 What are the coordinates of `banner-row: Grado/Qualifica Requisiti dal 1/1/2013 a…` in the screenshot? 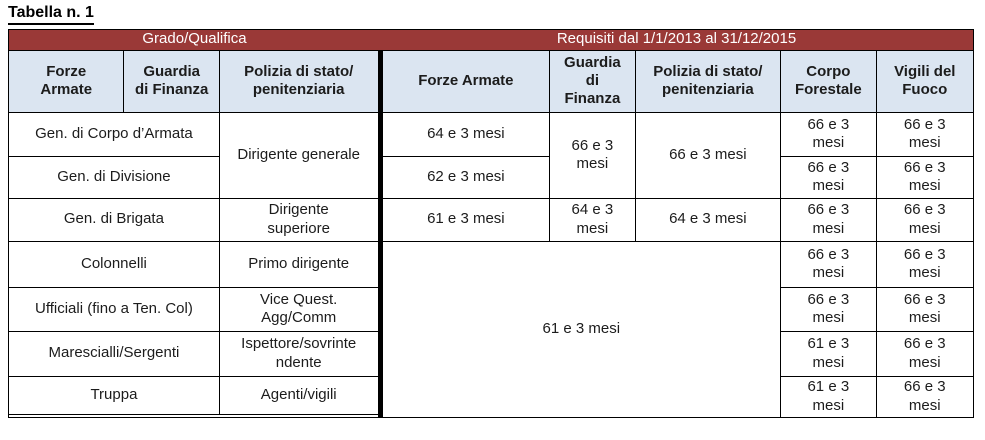 It's located at (491, 39).